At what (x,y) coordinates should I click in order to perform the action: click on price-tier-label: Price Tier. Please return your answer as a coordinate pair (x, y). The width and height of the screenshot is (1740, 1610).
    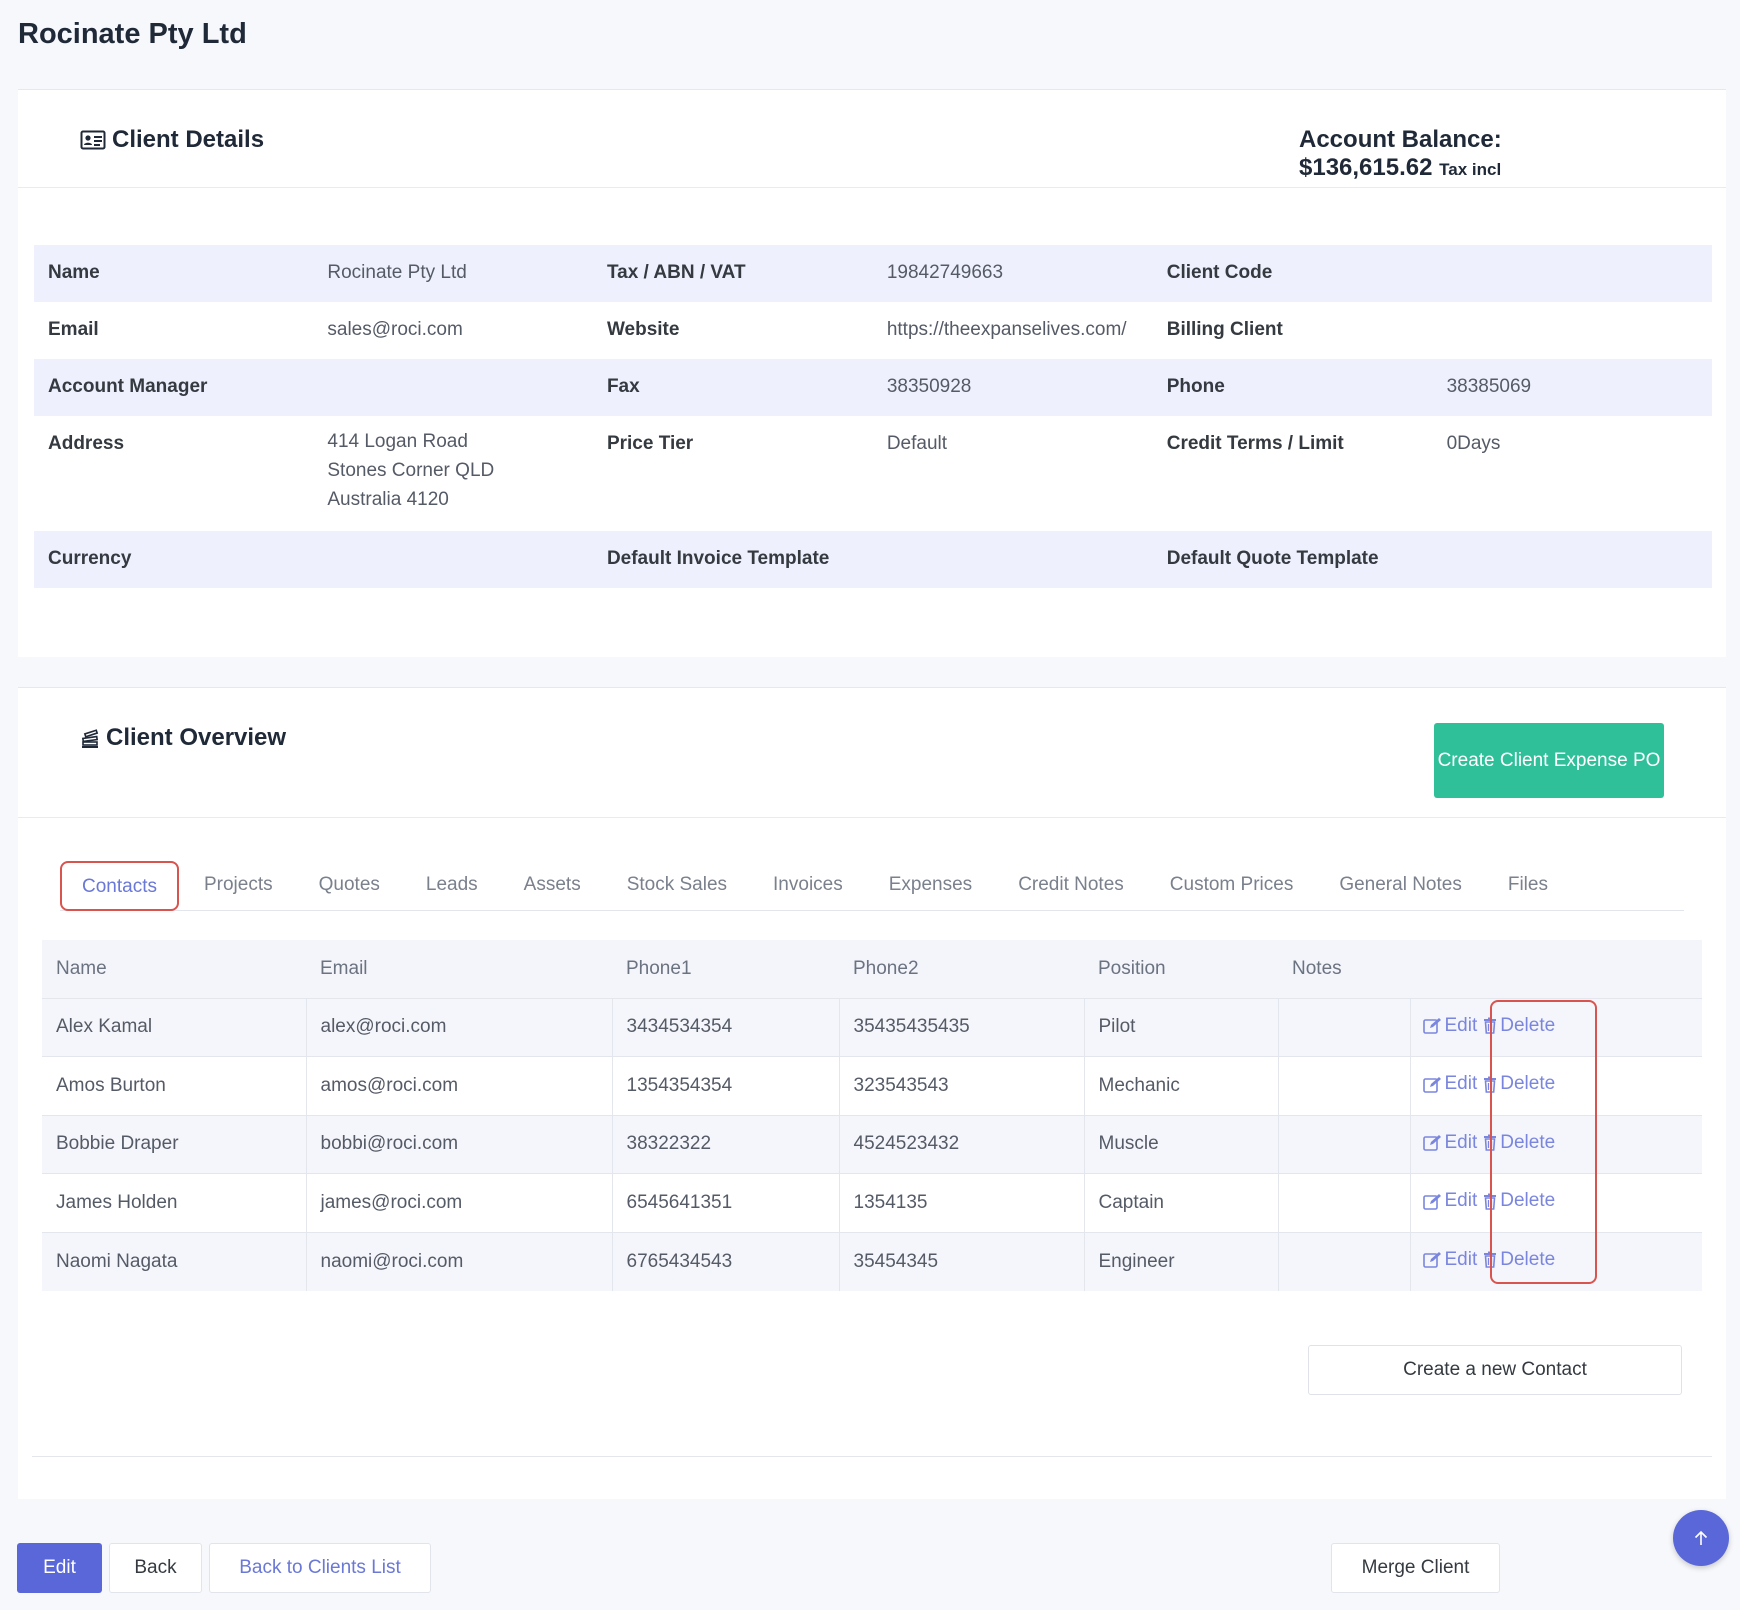
    Looking at the image, I should click on (650, 443).